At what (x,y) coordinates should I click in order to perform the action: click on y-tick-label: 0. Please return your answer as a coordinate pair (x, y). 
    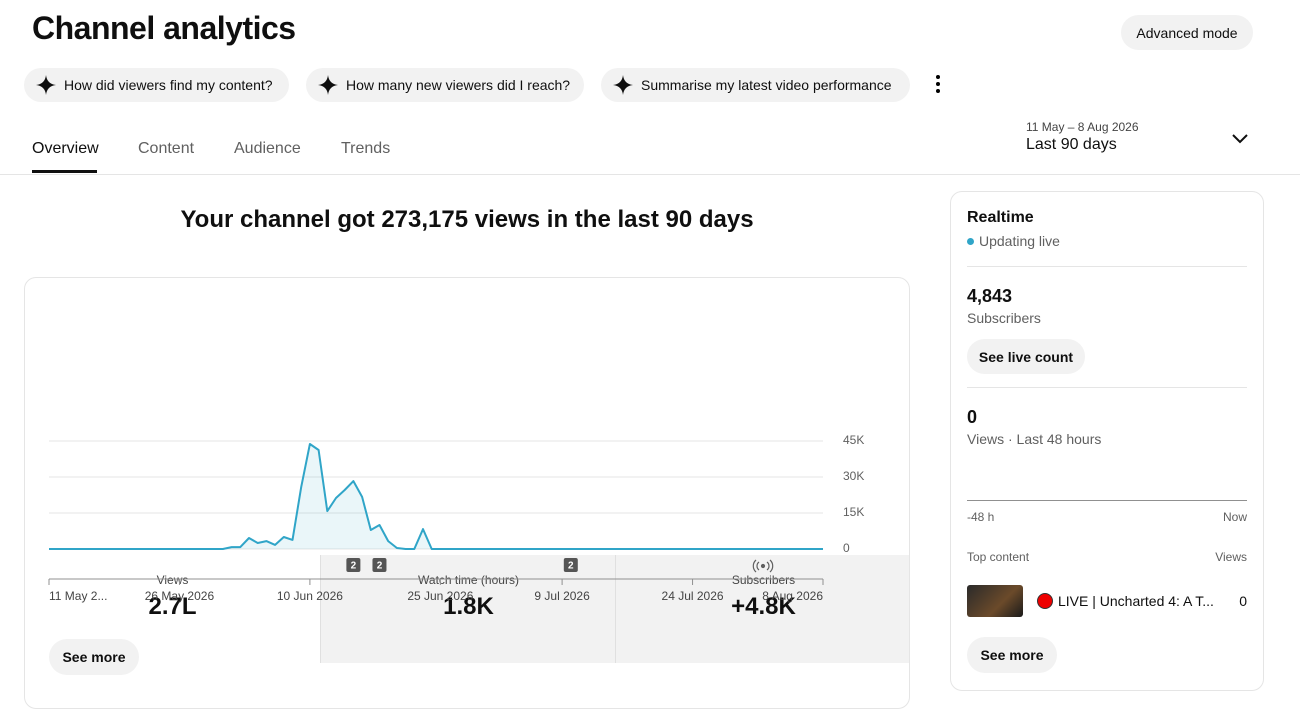
    Looking at the image, I should click on (846, 548).